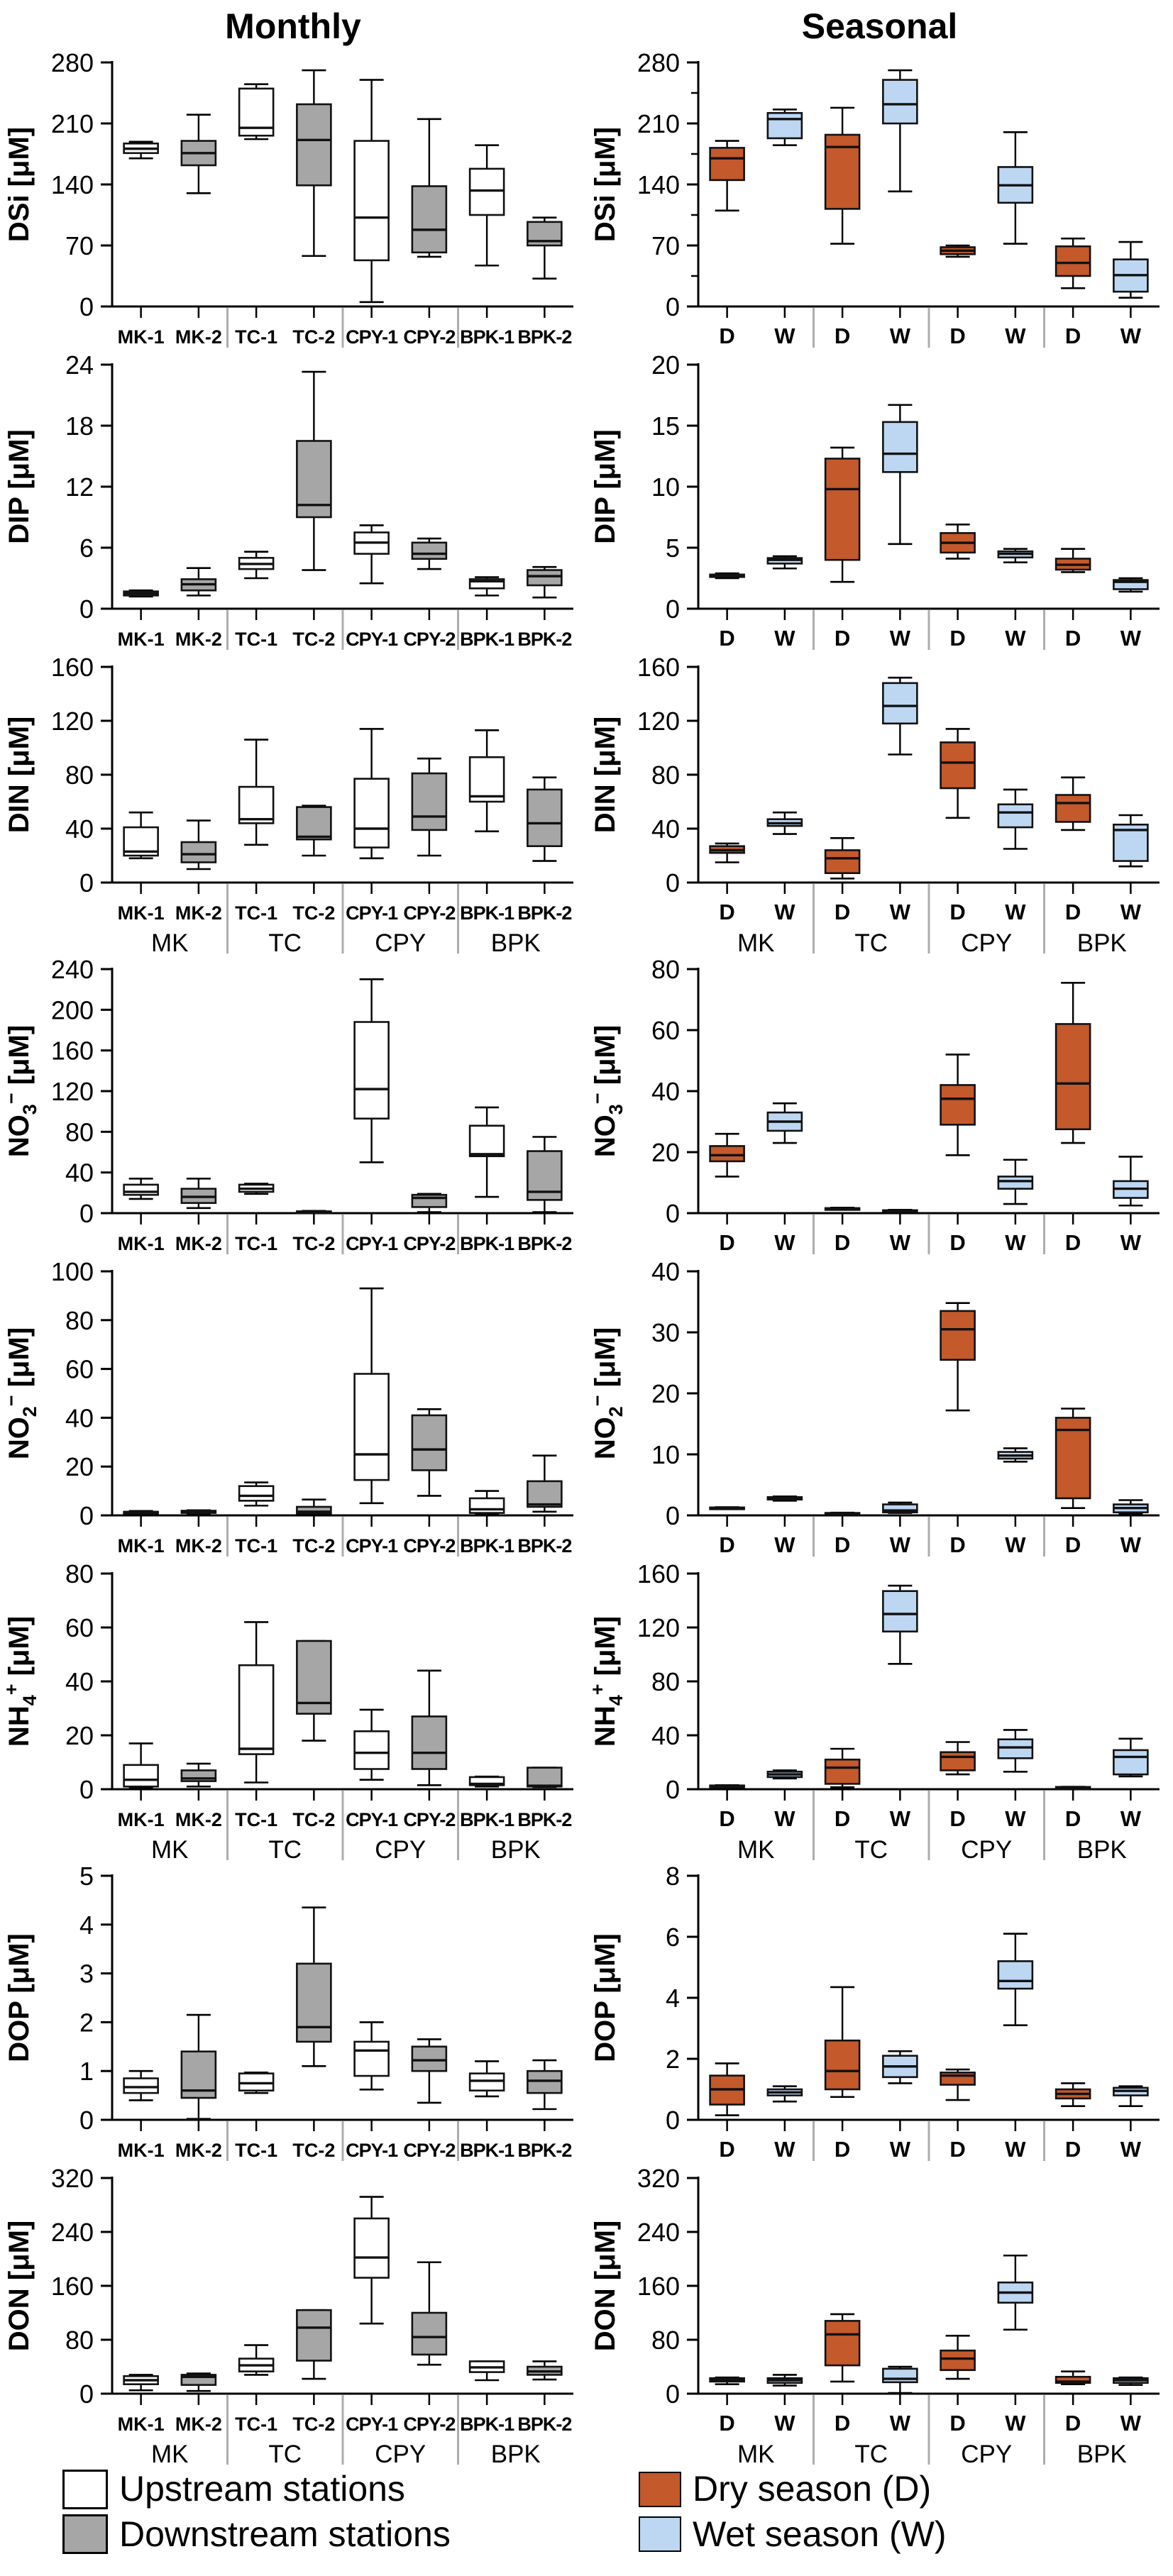  What do you see at coordinates (72, 184) in the screenshot?
I see `y-tick-label: 140` at bounding box center [72, 184].